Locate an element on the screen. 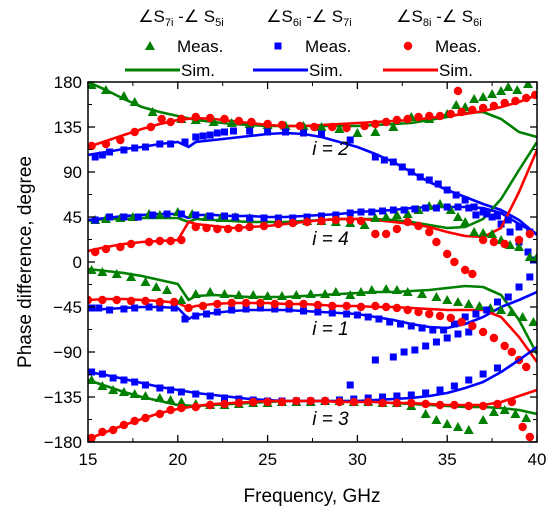 The height and width of the screenshot is (512, 560). legend-title-2: ∠S8i -∠ S6i is located at coordinates (438, 18).